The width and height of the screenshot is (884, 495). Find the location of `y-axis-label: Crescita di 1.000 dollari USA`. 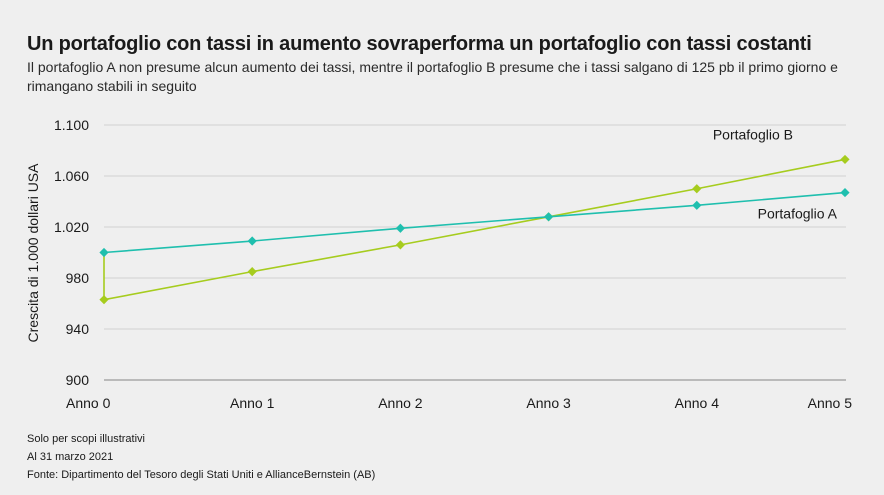

y-axis-label: Crescita di 1.000 dollari USA is located at coordinates (33, 253).